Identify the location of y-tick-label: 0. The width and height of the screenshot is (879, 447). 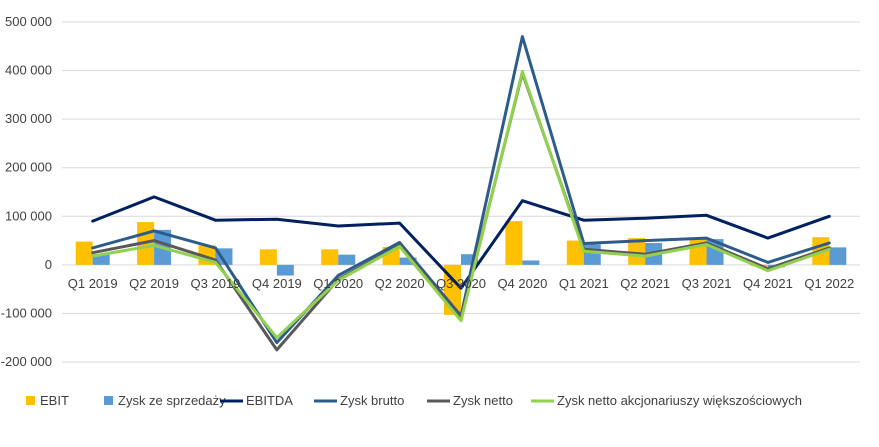
(48, 264).